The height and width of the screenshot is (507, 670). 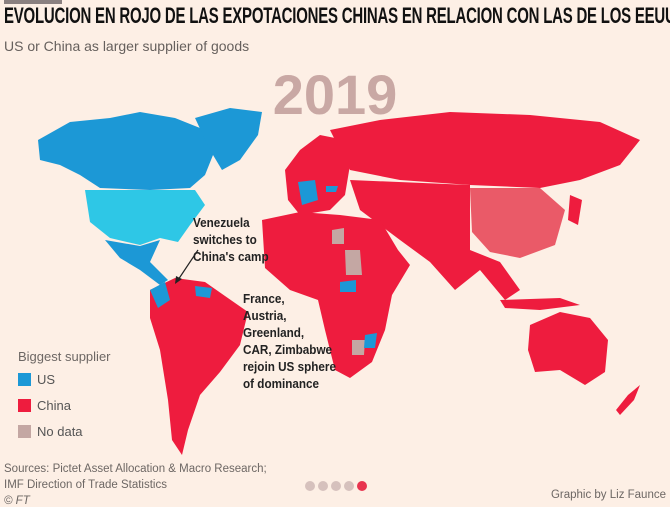 I want to click on swatch-china, so click(x=24, y=405).